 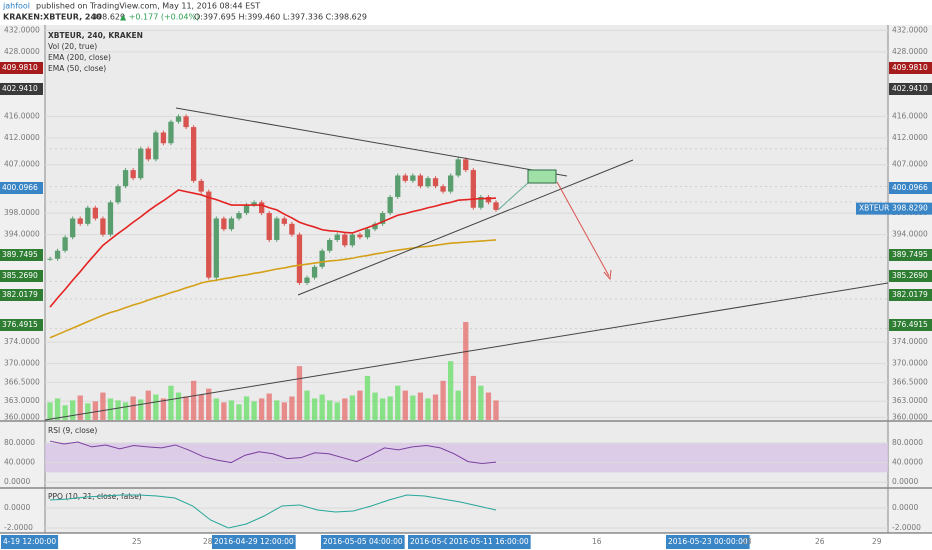 What do you see at coordinates (18, 527) in the screenshot?
I see `y-tick-label: -2.0000` at bounding box center [18, 527].